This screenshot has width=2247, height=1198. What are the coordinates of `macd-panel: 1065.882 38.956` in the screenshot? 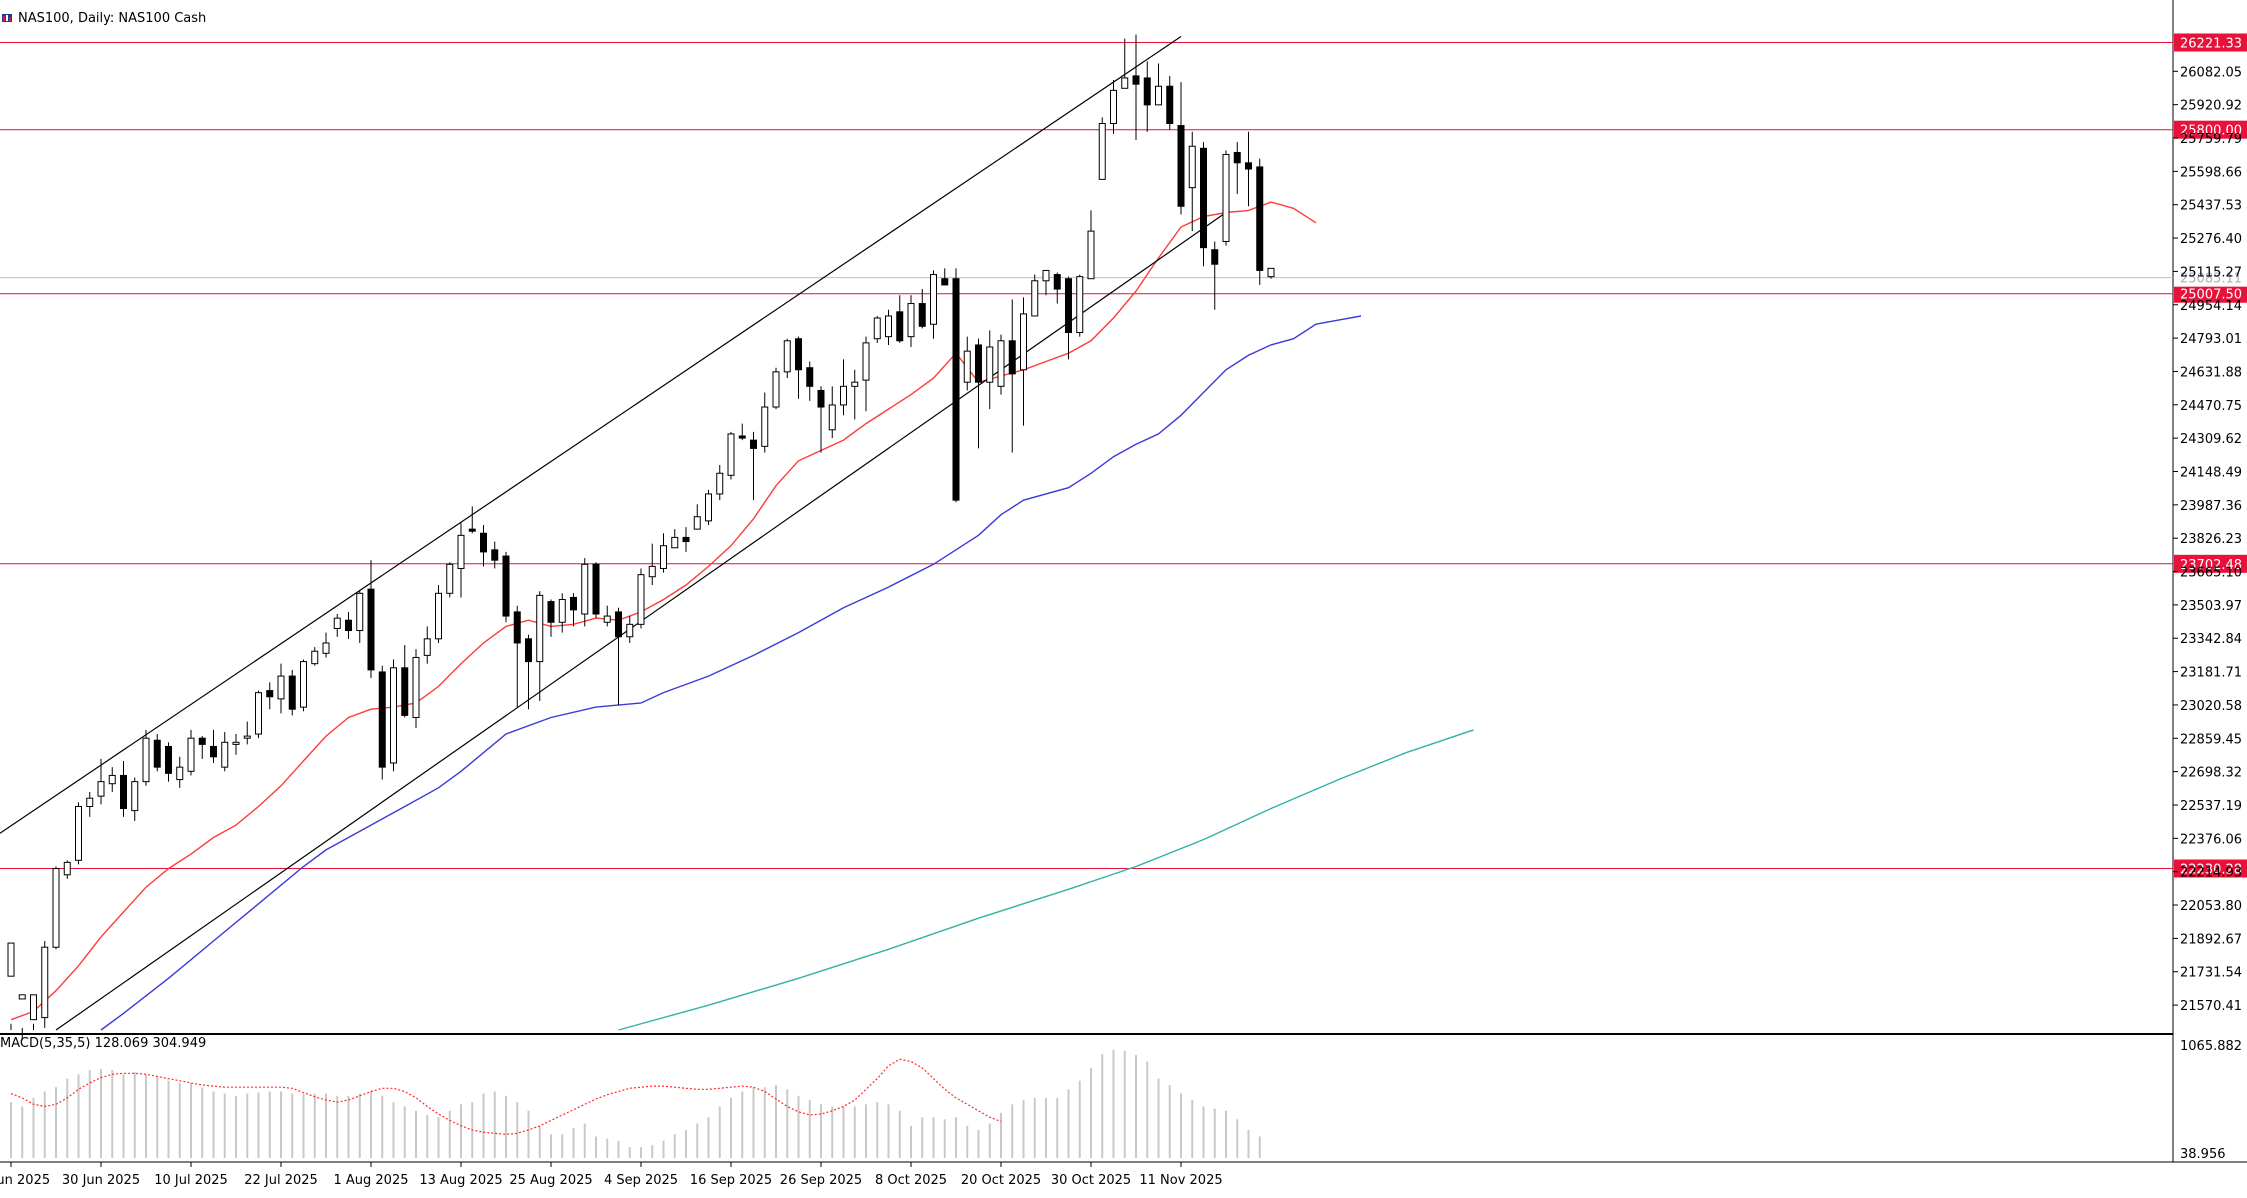 It's located at (1126, 1100).